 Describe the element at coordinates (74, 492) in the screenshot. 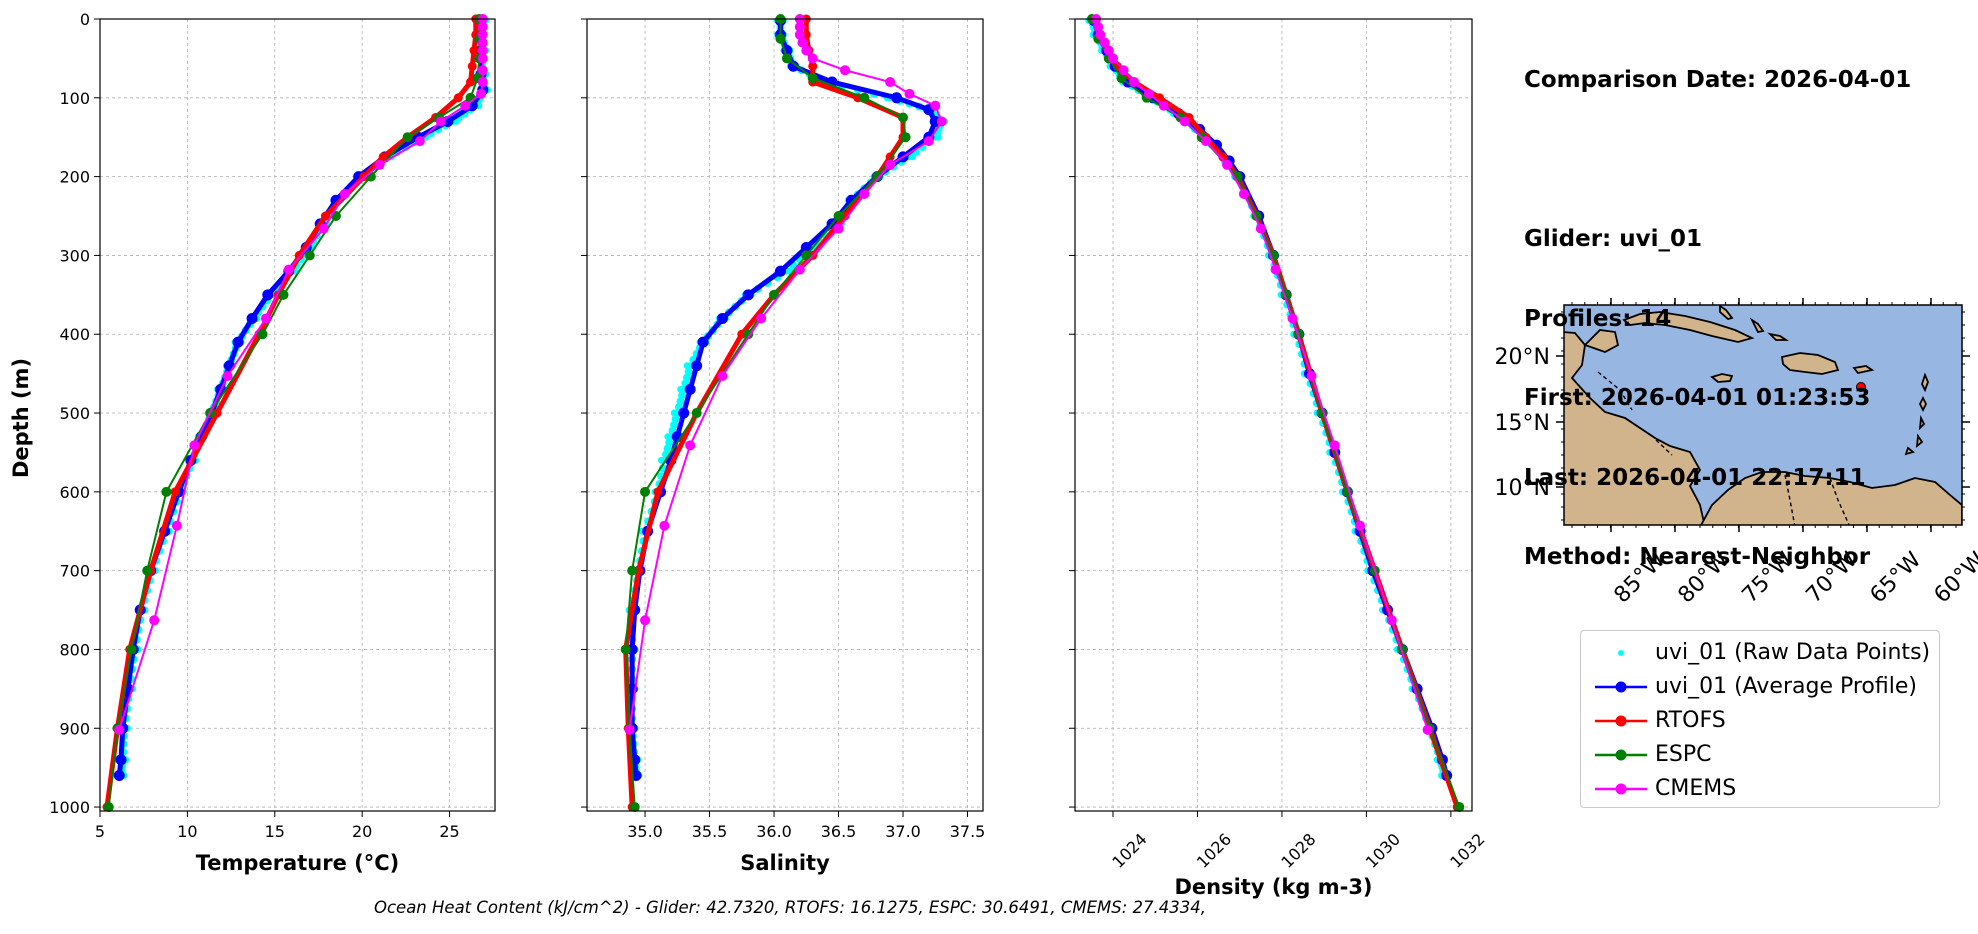

I see `y-tick-label: 600` at that location.